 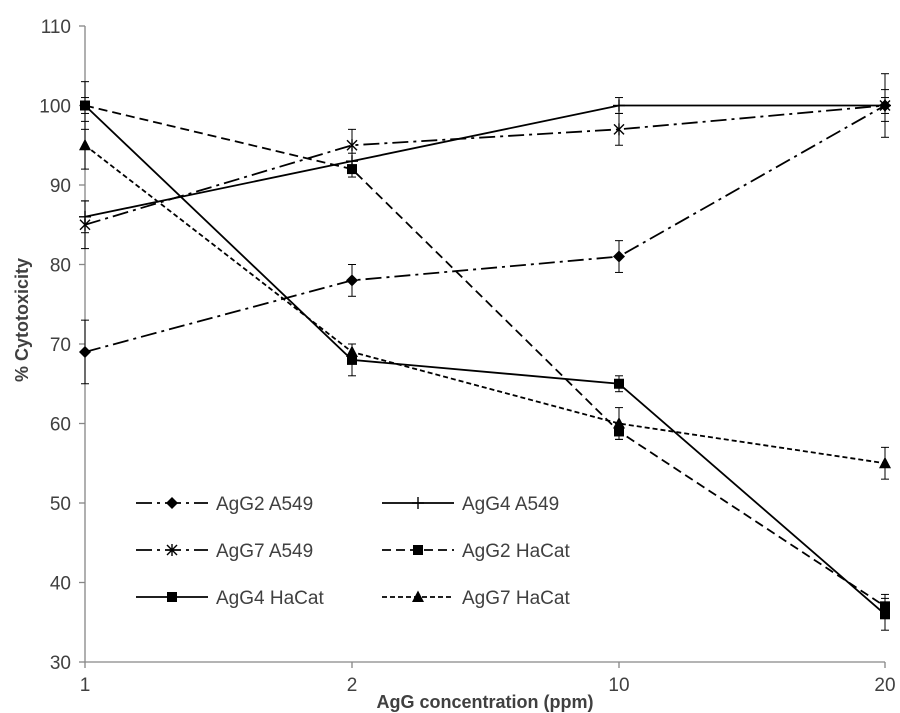 I want to click on y-tick-label: 80, so click(x=60, y=266).